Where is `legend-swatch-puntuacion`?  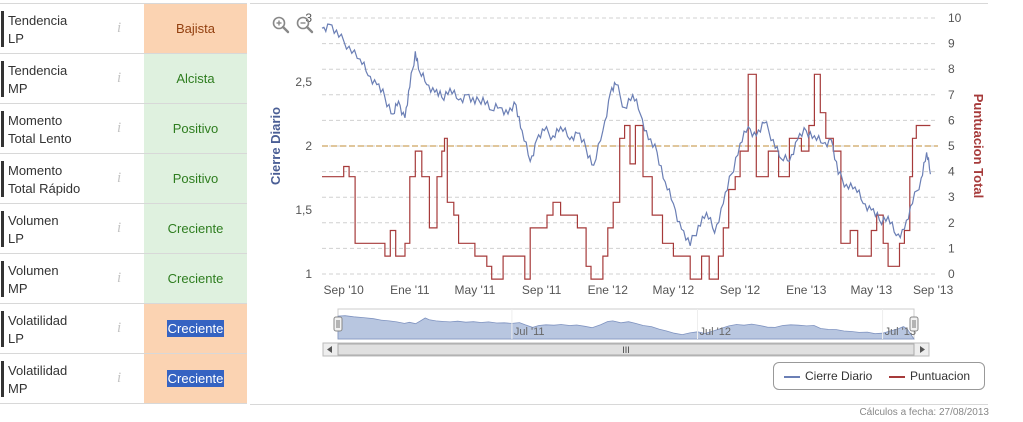
legend-swatch-puntuacion is located at coordinates (897, 376).